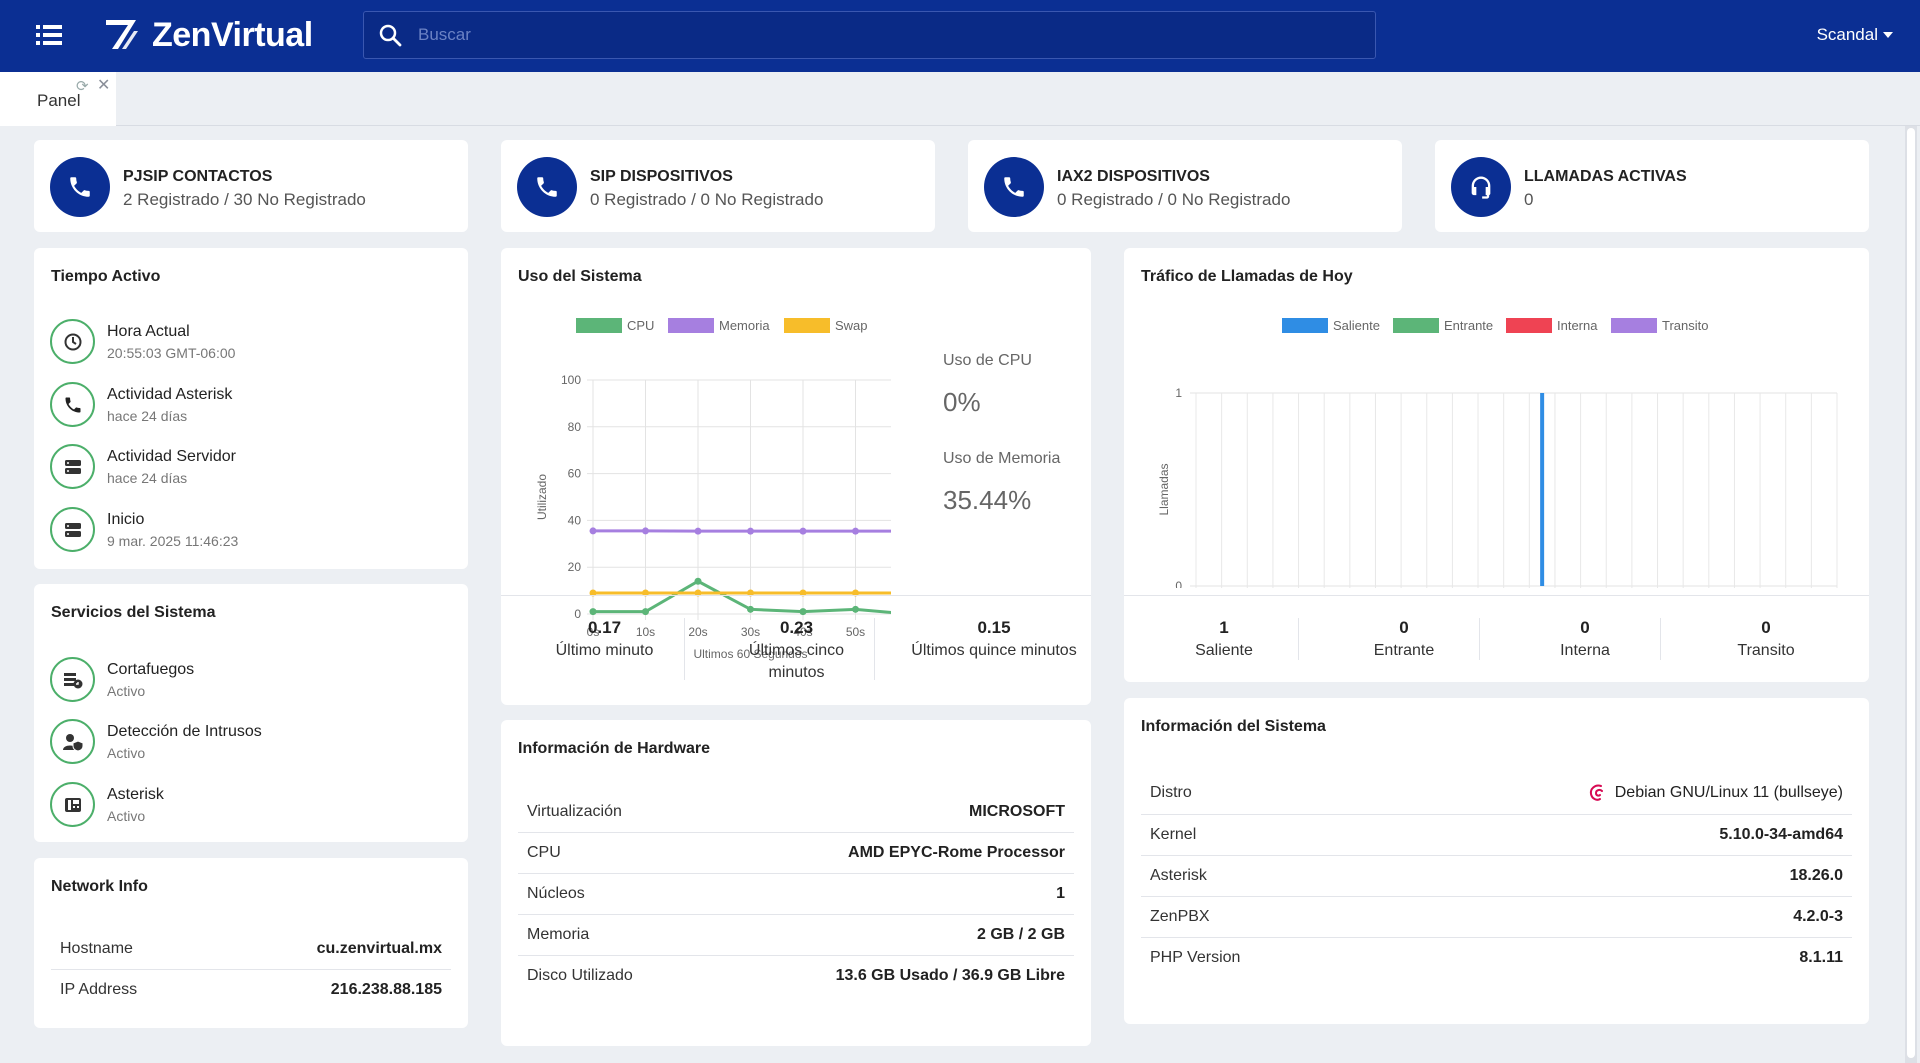  Describe the element at coordinates (147, 416) in the screenshot. I see `item-value: hace 24 días` at that location.